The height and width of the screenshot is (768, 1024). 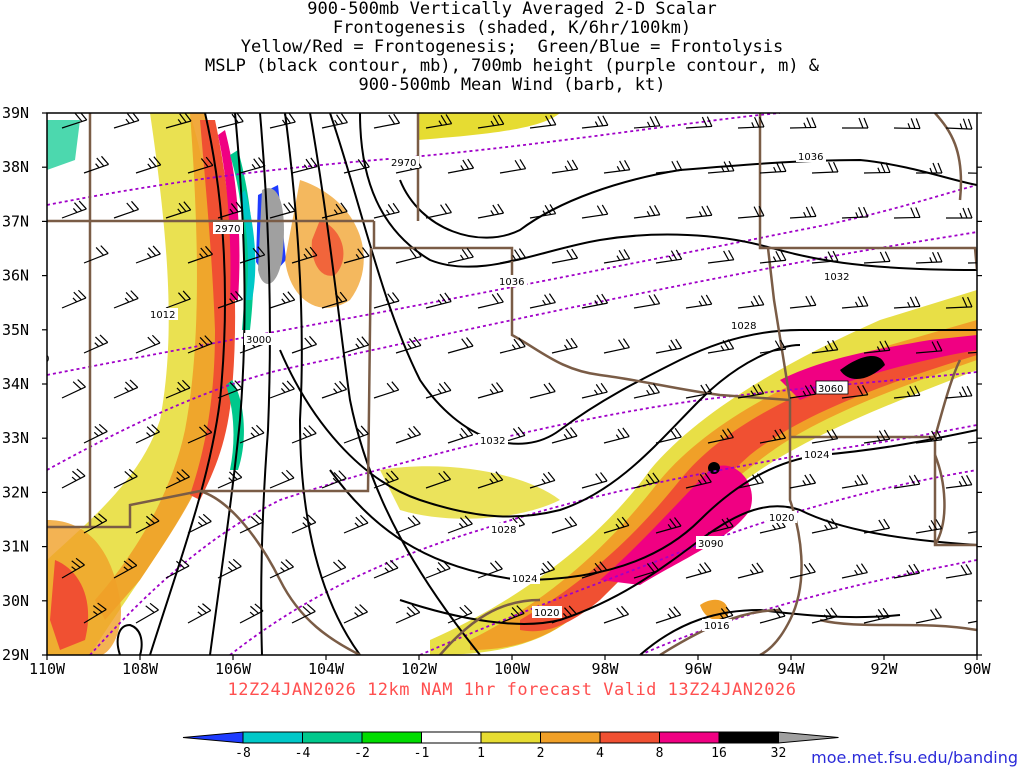 I want to click on colorbar-tick-label: -8, so click(x=243, y=753).